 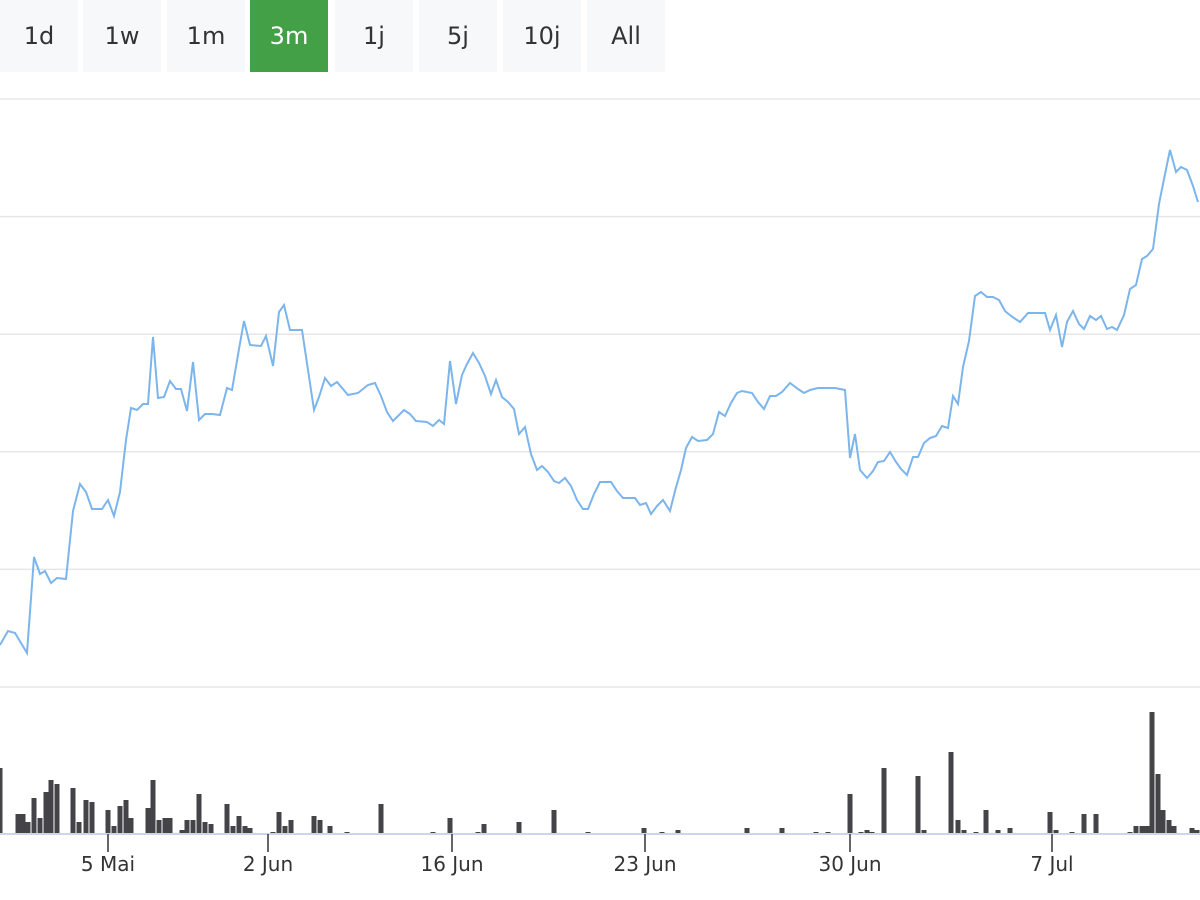 What do you see at coordinates (39, 36) in the screenshot?
I see `range-button: 1d` at bounding box center [39, 36].